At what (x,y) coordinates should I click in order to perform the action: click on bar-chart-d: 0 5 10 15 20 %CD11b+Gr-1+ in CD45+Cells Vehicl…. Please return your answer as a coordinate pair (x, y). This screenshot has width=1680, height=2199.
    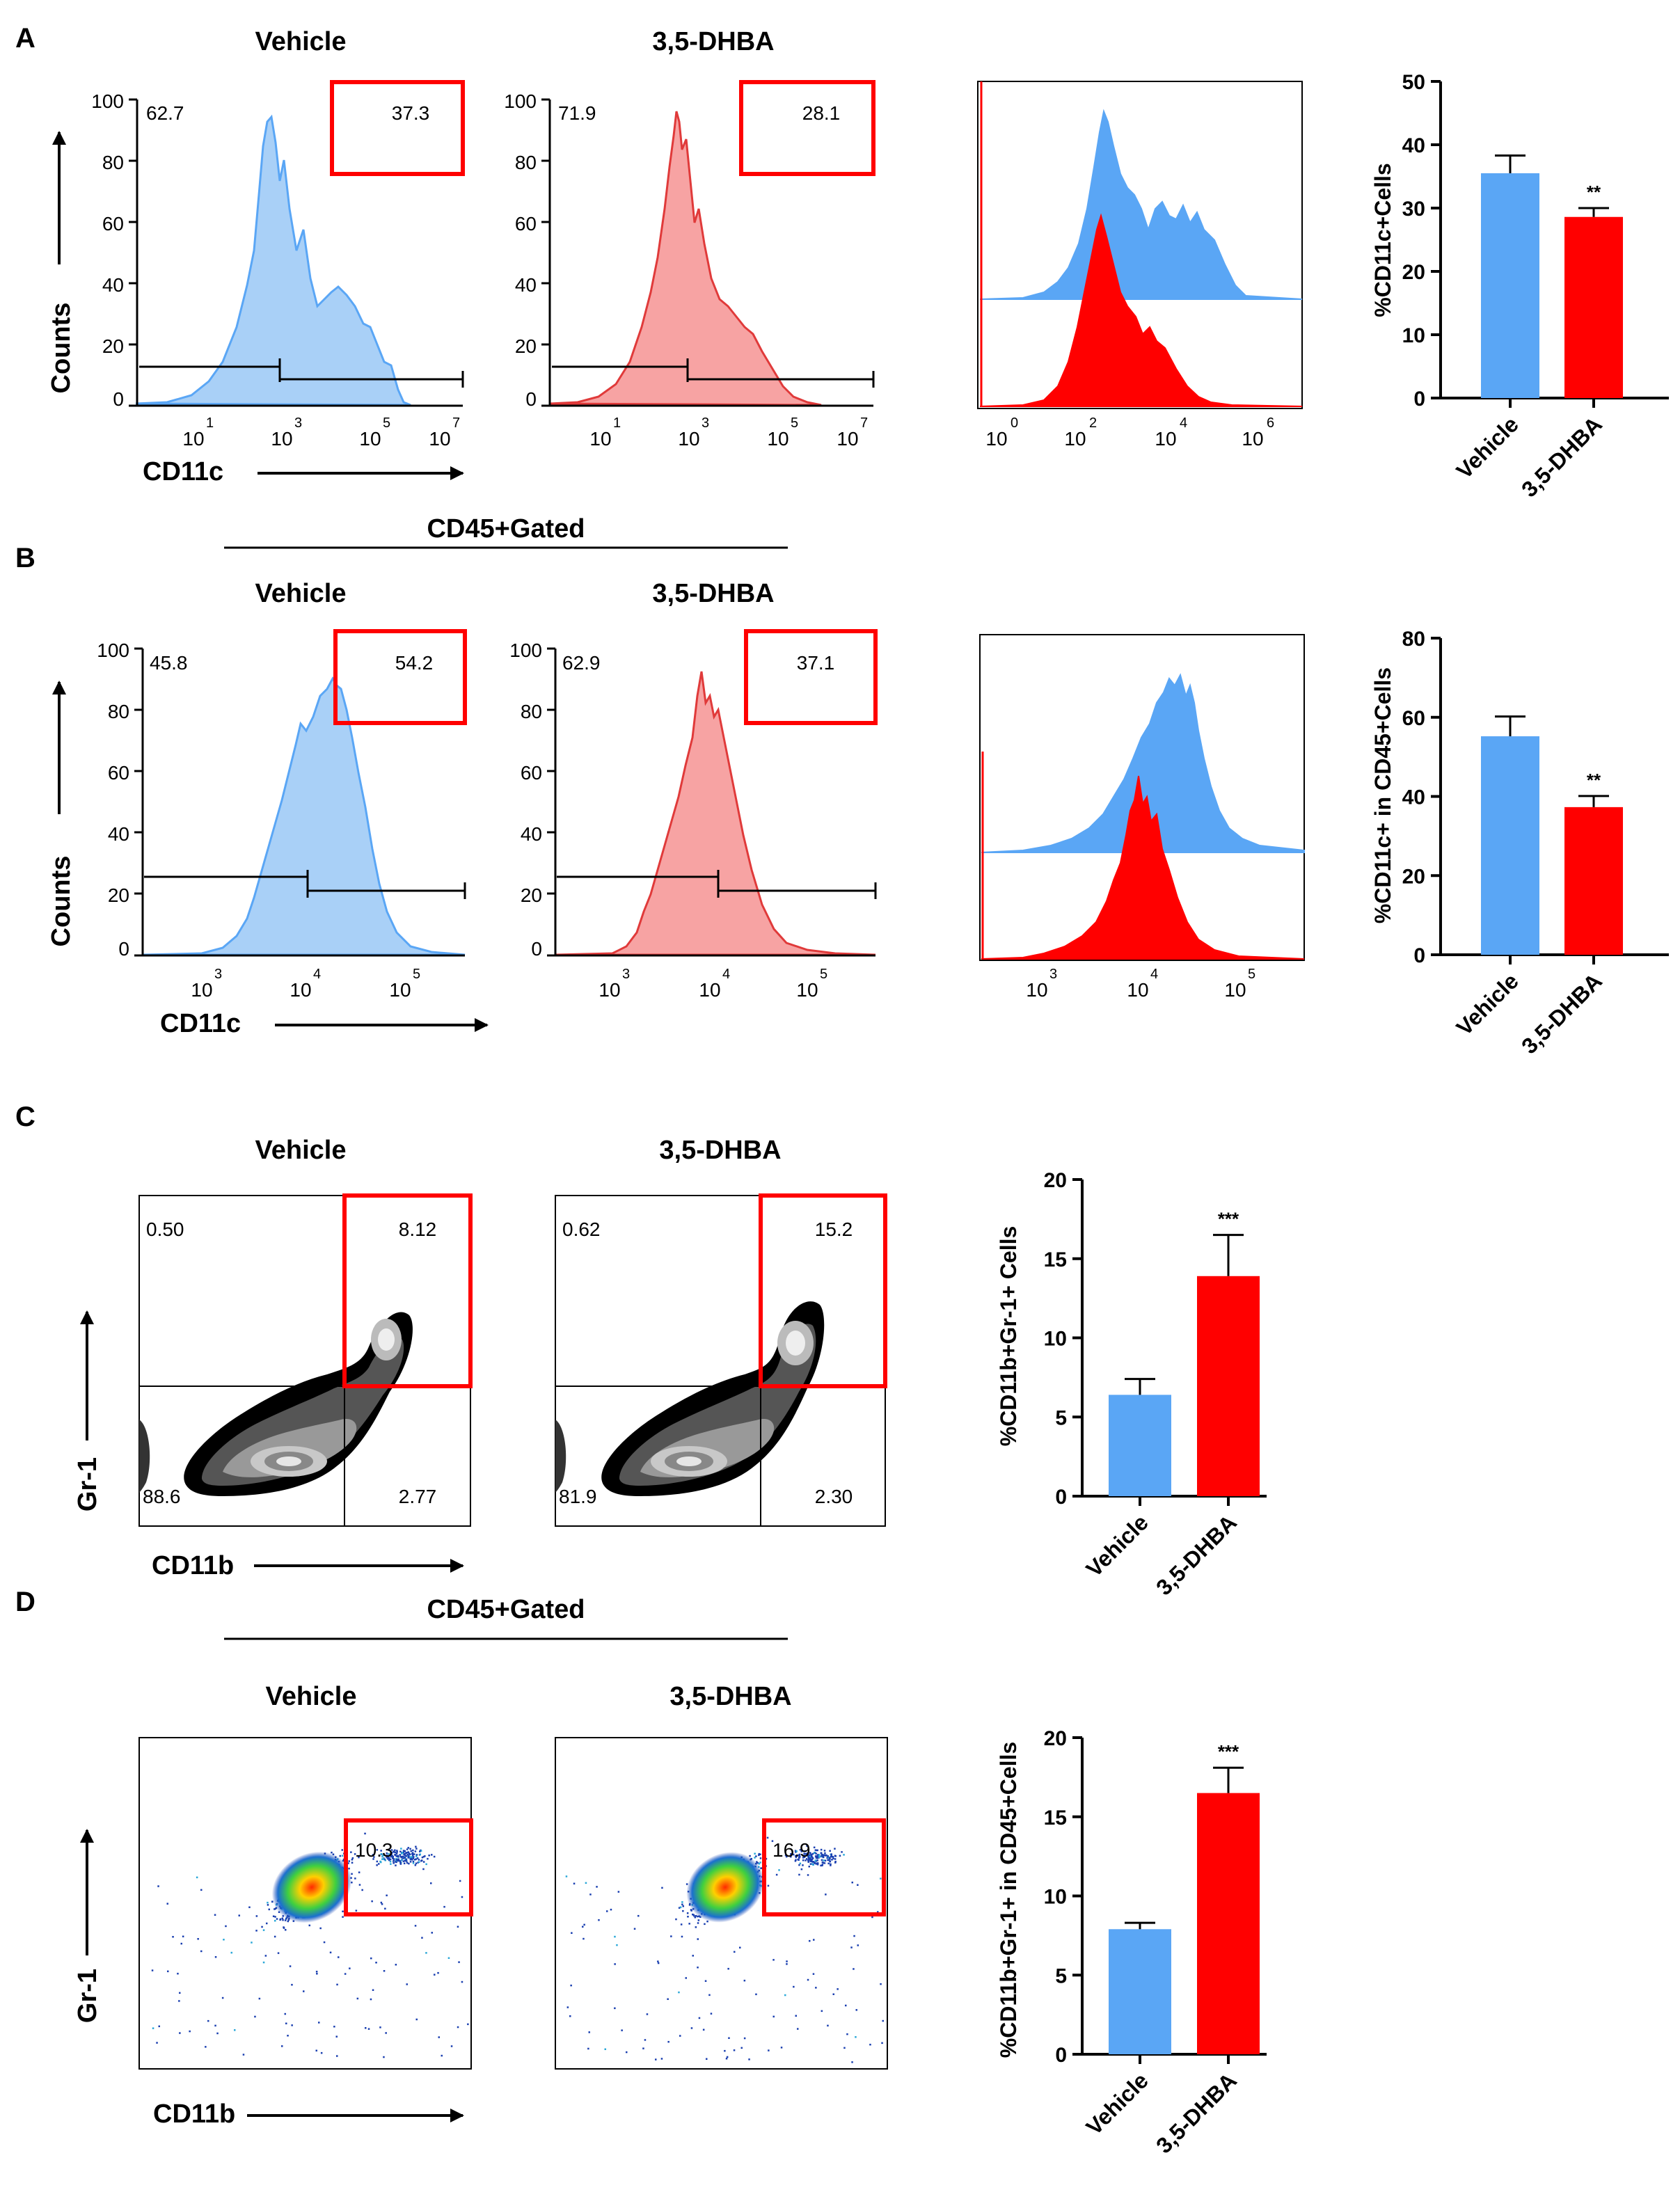
    Looking at the image, I should click on (1131, 1943).